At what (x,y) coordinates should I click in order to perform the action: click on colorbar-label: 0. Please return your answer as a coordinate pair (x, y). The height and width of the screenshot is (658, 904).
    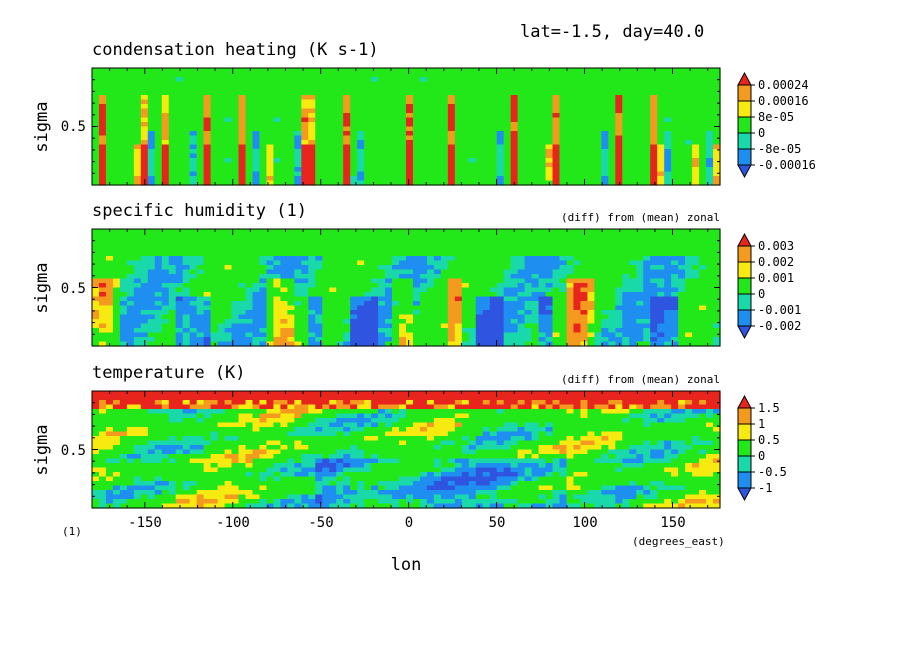
    Looking at the image, I should click on (761, 294).